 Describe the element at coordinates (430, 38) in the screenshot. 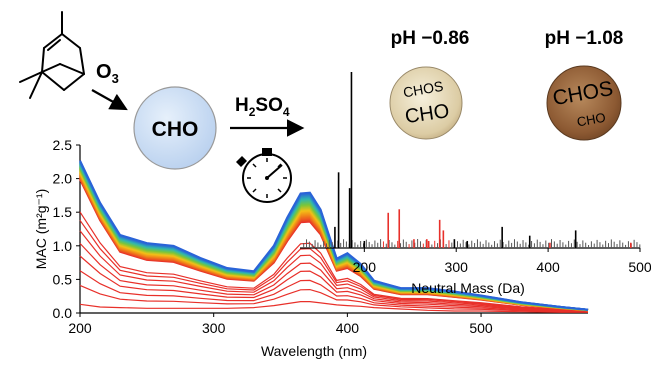

I see `ph-086-title: pH −0.86` at that location.